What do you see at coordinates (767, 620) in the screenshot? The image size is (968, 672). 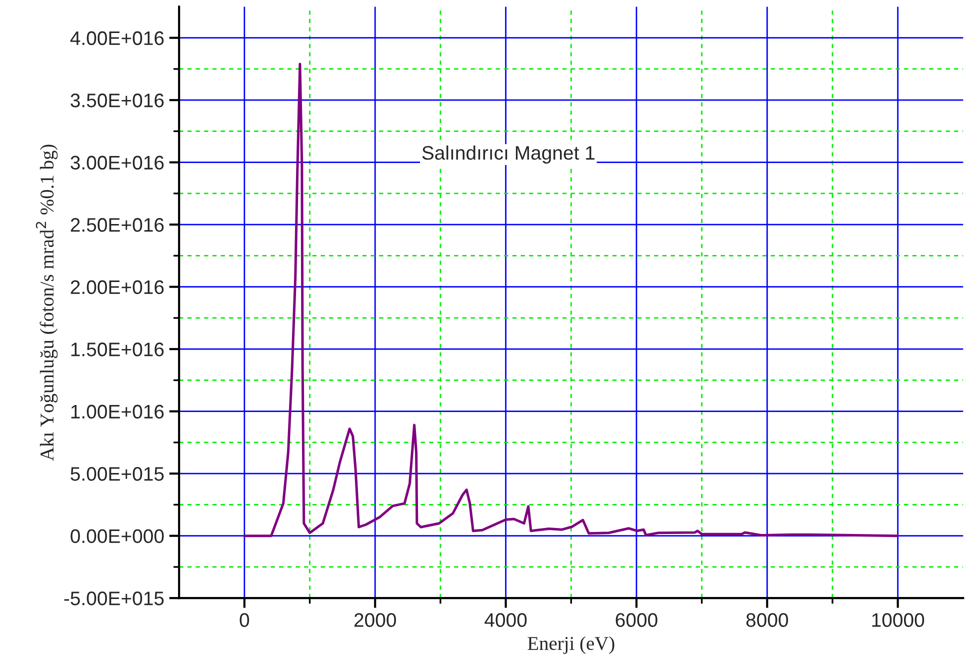 I see `x-tick-label: 8000` at bounding box center [767, 620].